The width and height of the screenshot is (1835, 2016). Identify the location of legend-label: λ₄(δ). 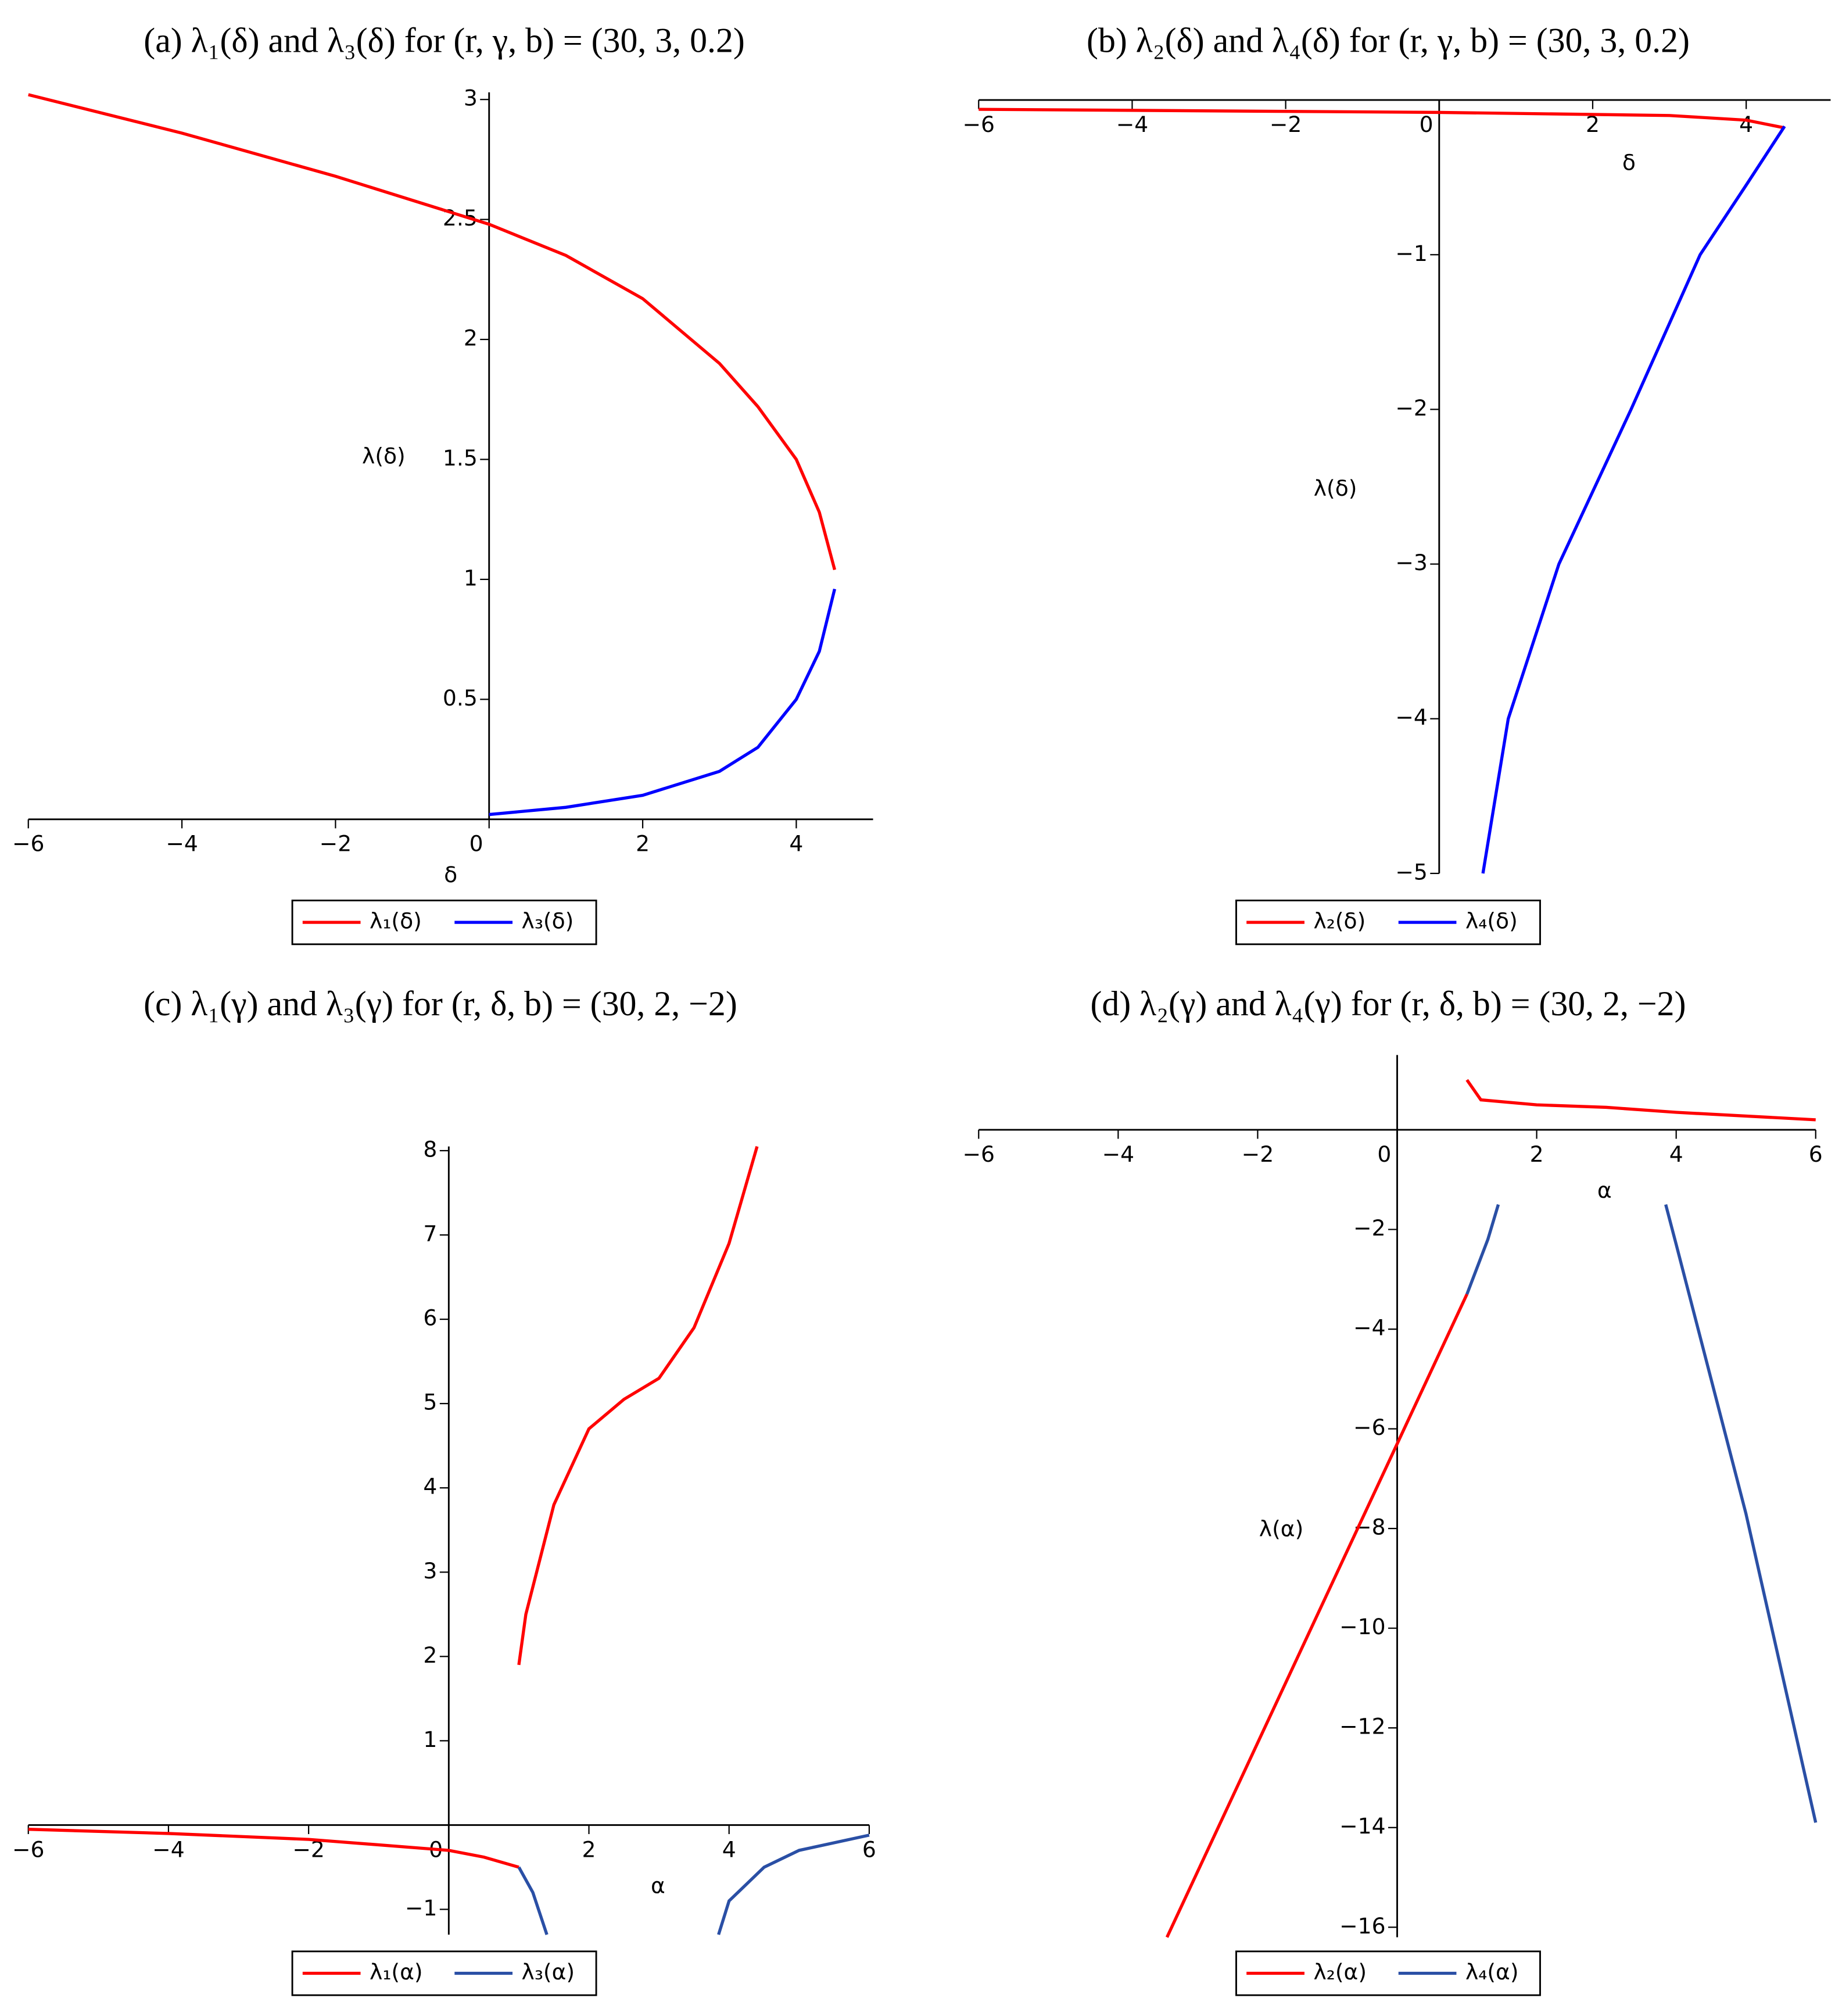
(1491, 921).